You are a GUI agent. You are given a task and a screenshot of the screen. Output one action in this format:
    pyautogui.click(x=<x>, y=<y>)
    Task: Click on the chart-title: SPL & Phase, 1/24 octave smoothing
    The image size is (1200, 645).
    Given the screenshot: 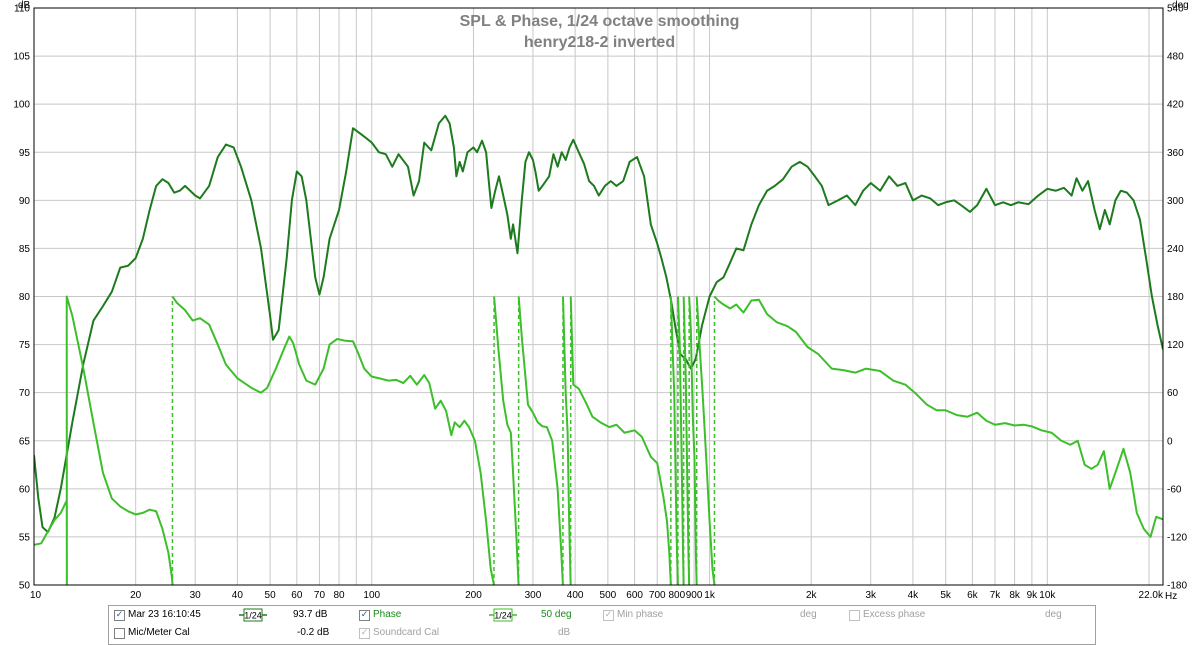 What is the action you would take?
    pyautogui.click(x=600, y=21)
    